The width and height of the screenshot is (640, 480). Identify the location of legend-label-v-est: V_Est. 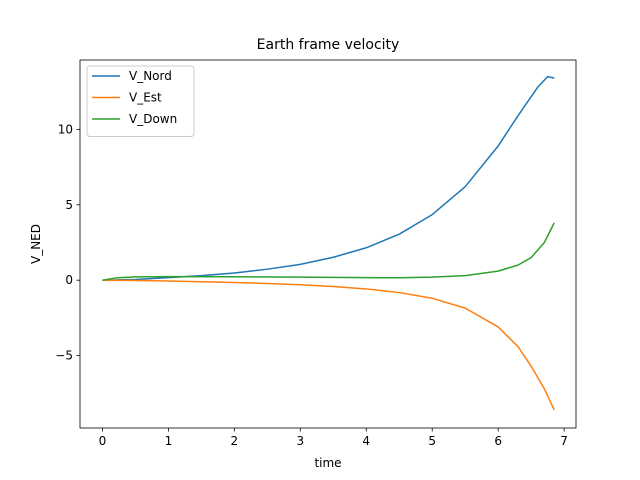
(145, 98).